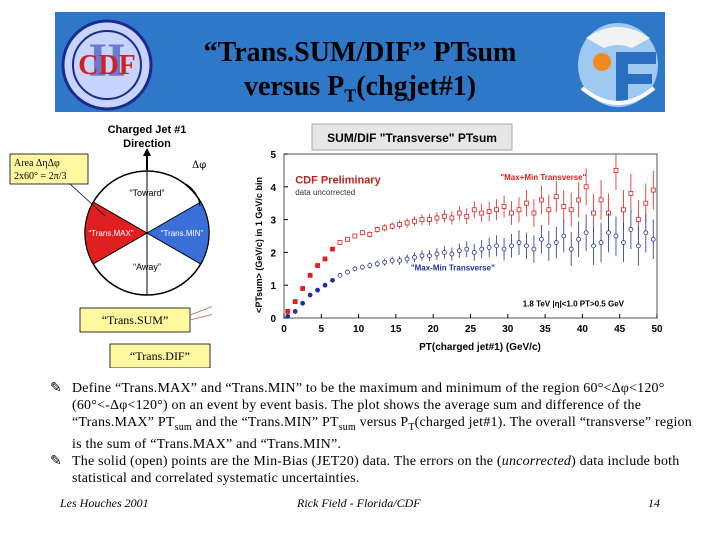 Image resolution: width=720 pixels, height=540 pixels. Describe the element at coordinates (147, 144) in the screenshot. I see `diagram-heading-2: Direction` at that location.